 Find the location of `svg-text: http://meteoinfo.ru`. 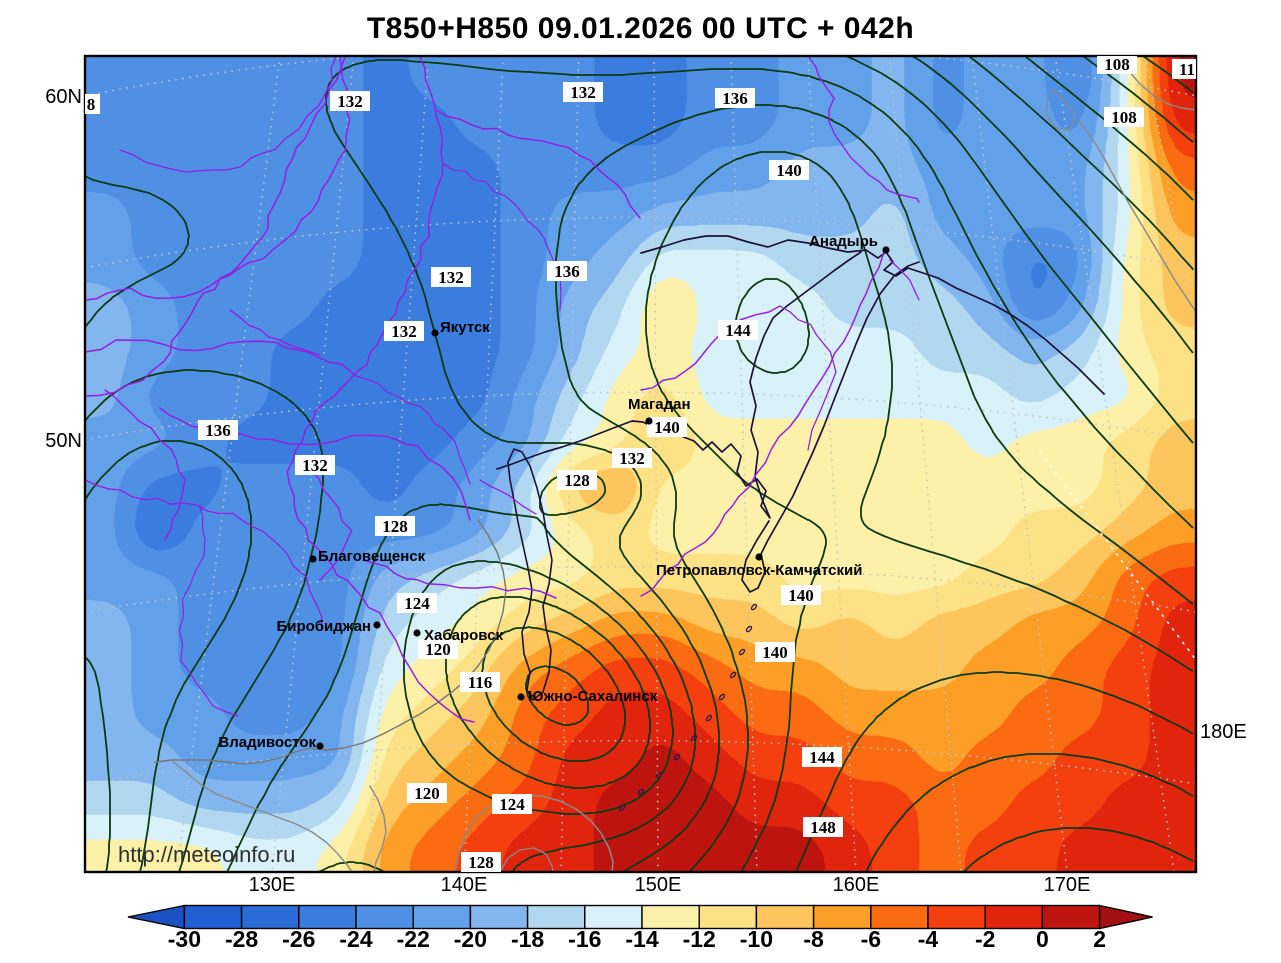

svg-text: http://meteoinfo.ru is located at coordinates (206, 854).